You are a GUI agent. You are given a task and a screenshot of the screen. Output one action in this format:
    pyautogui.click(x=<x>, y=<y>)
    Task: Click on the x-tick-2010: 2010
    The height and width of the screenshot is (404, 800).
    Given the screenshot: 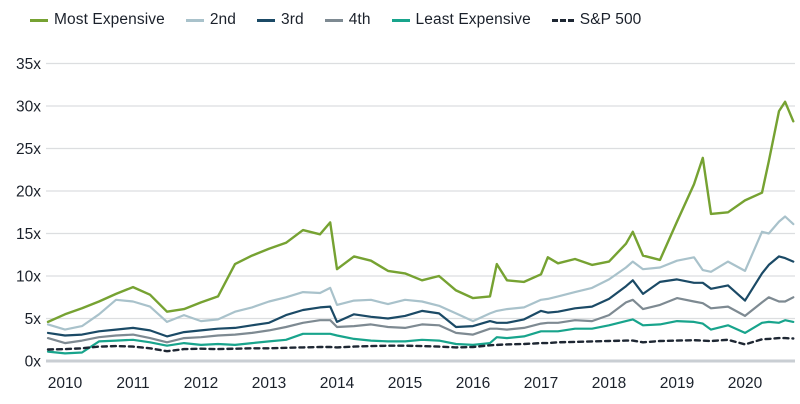 What is the action you would take?
    pyautogui.click(x=65, y=383)
    